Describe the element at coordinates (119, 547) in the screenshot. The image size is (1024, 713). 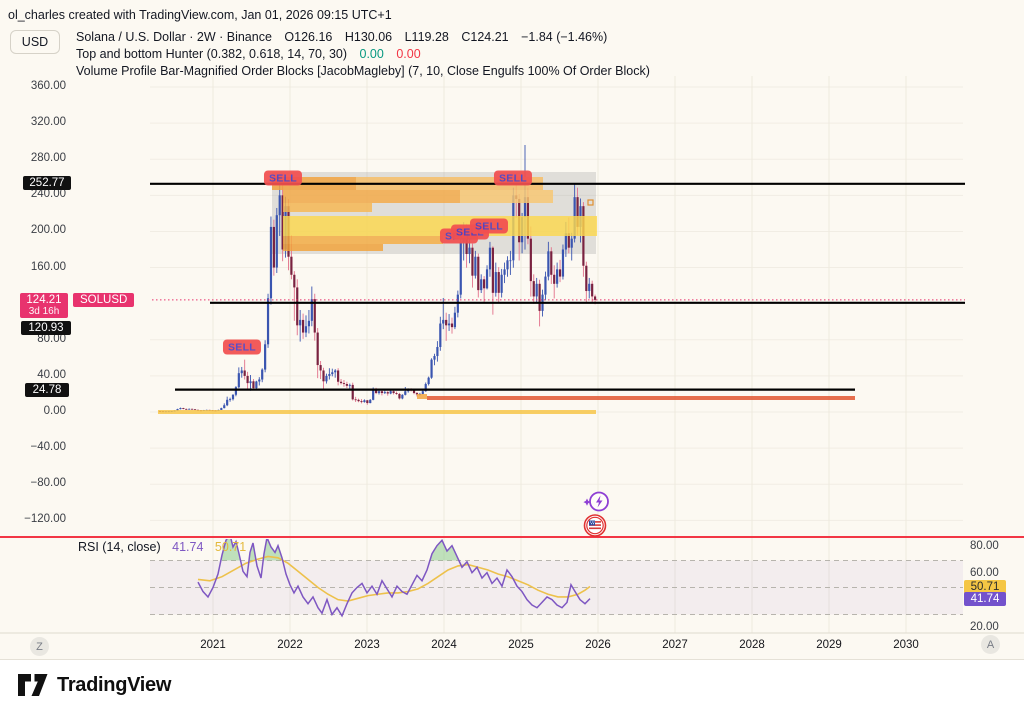
I see `rsi-title: RSI (14, close)` at that location.